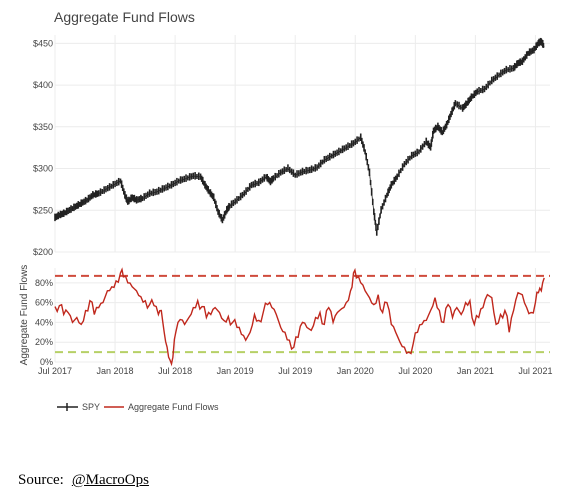 The height and width of the screenshot is (499, 575). I want to click on reference-bands, so click(302, 314).